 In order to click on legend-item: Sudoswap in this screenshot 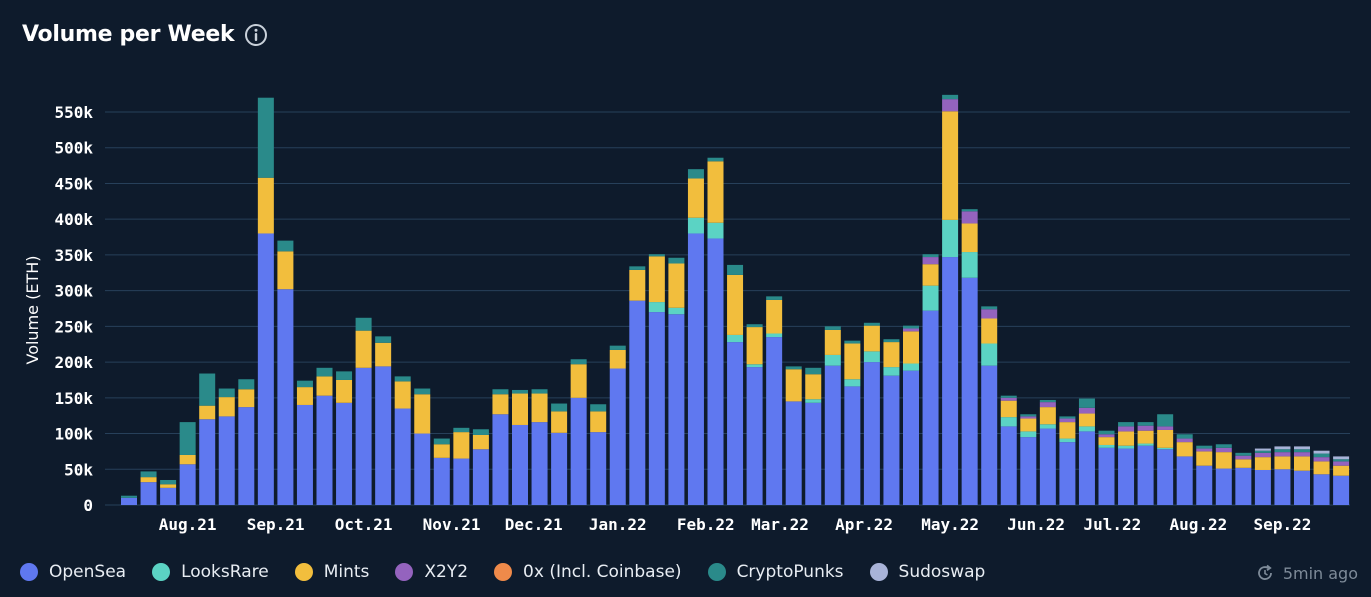, I will do `click(927, 572)`.